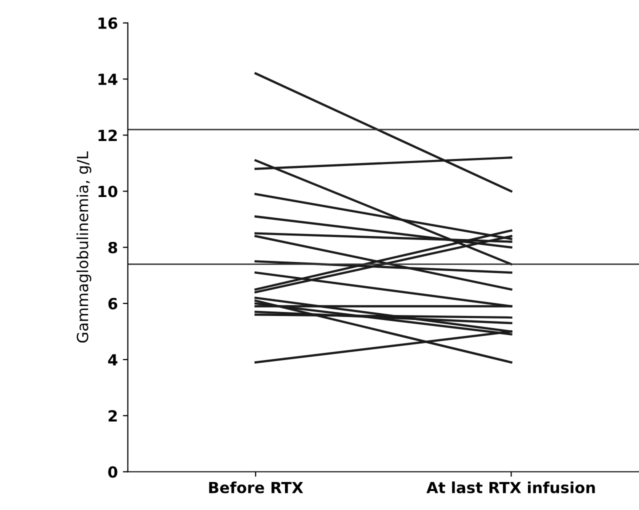 The image size is (639, 510). Describe the element at coordinates (113, 360) in the screenshot. I see `y-tick-label: 4` at that location.